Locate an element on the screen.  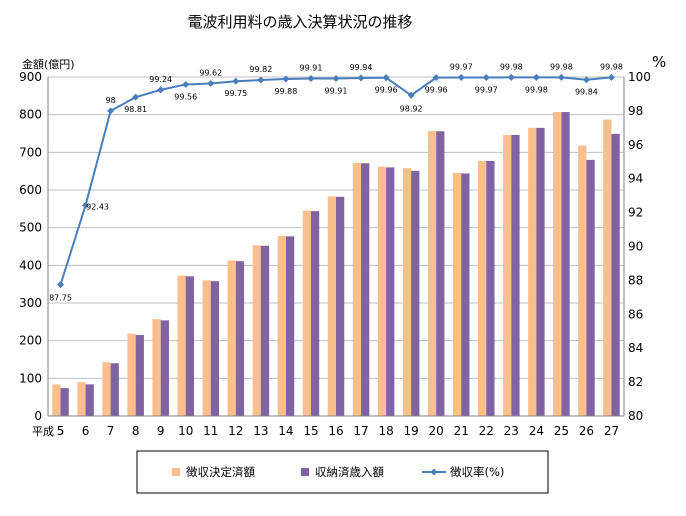
y-left-tick-label: 600 is located at coordinates (30, 190).